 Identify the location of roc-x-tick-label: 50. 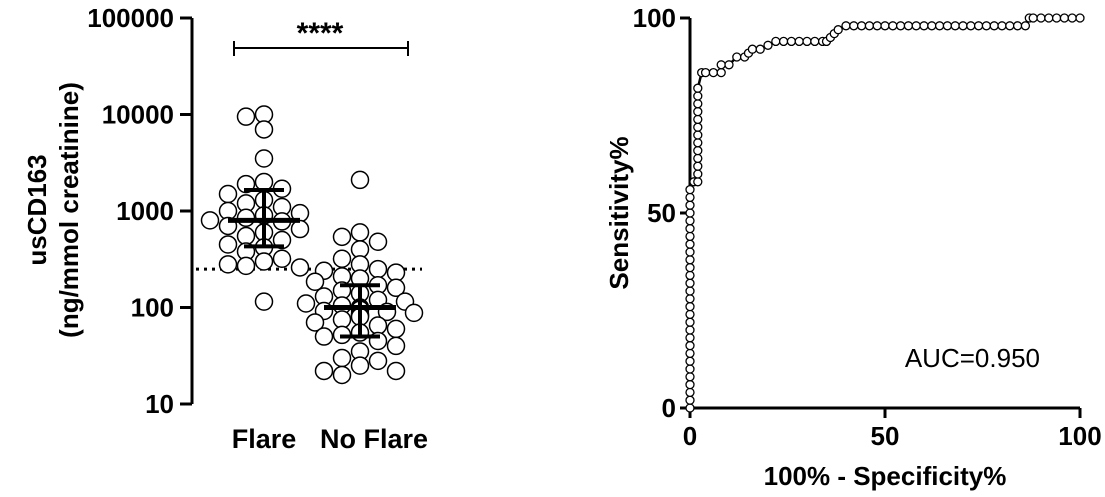
(885, 436).